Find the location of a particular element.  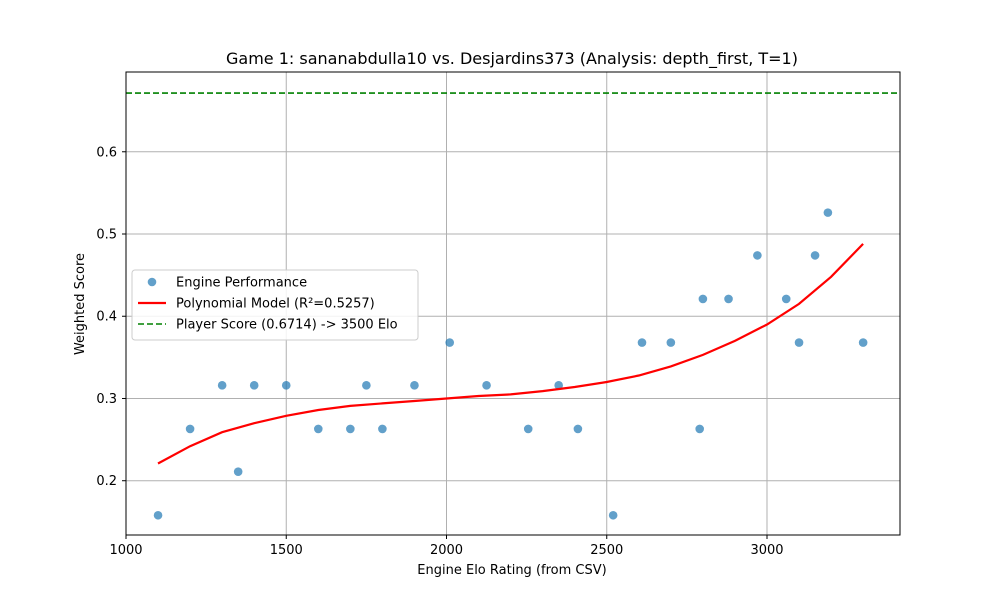

legend-label: Engine Performance is located at coordinates (241, 283).